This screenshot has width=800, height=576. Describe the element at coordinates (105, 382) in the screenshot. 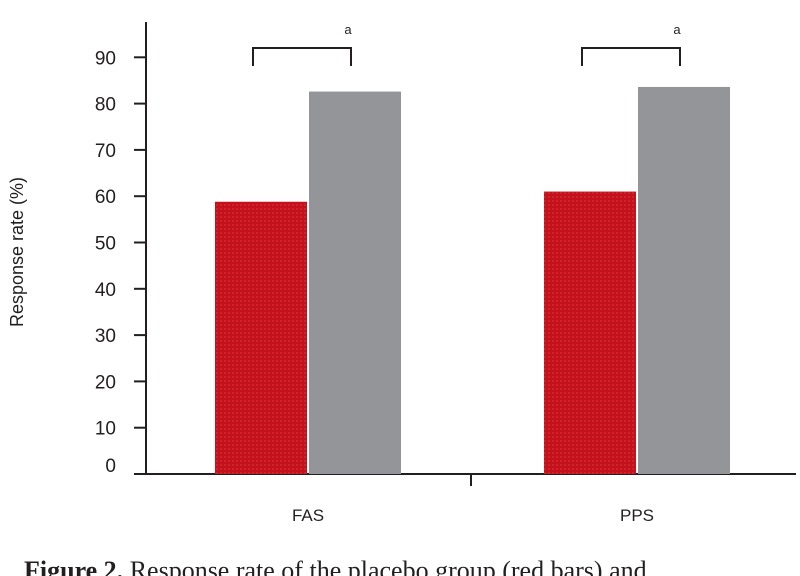

I see `y-tick-label: 20` at that location.